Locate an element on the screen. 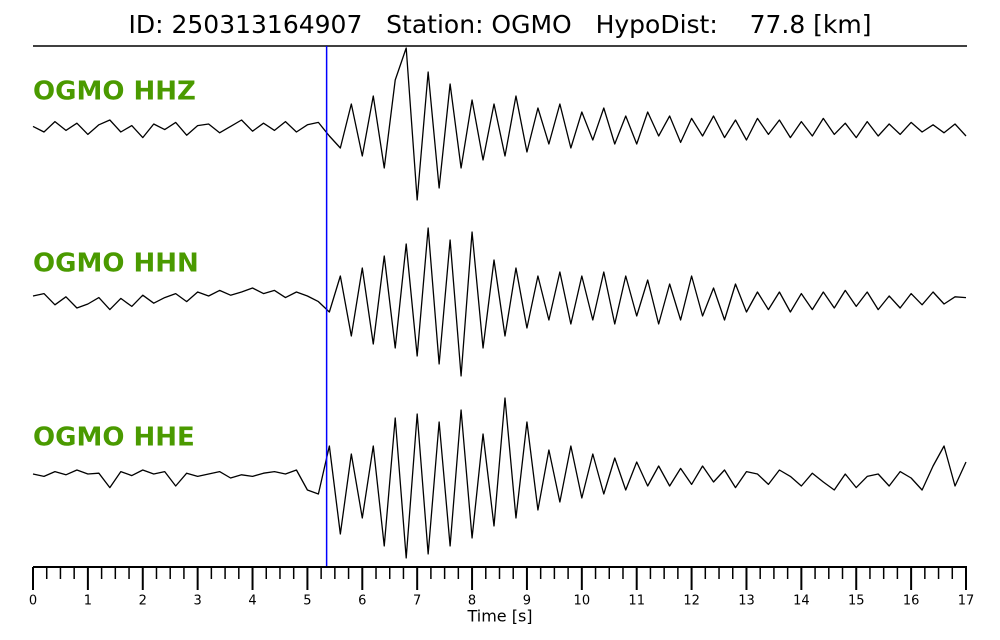  x-tick-label: 1 is located at coordinates (88, 601).